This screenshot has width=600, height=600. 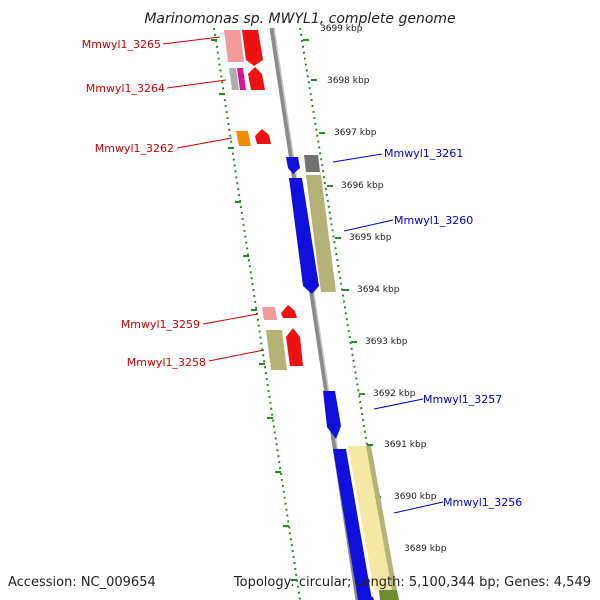 I want to click on reverse-strand-guide, so click(x=346, y=313).